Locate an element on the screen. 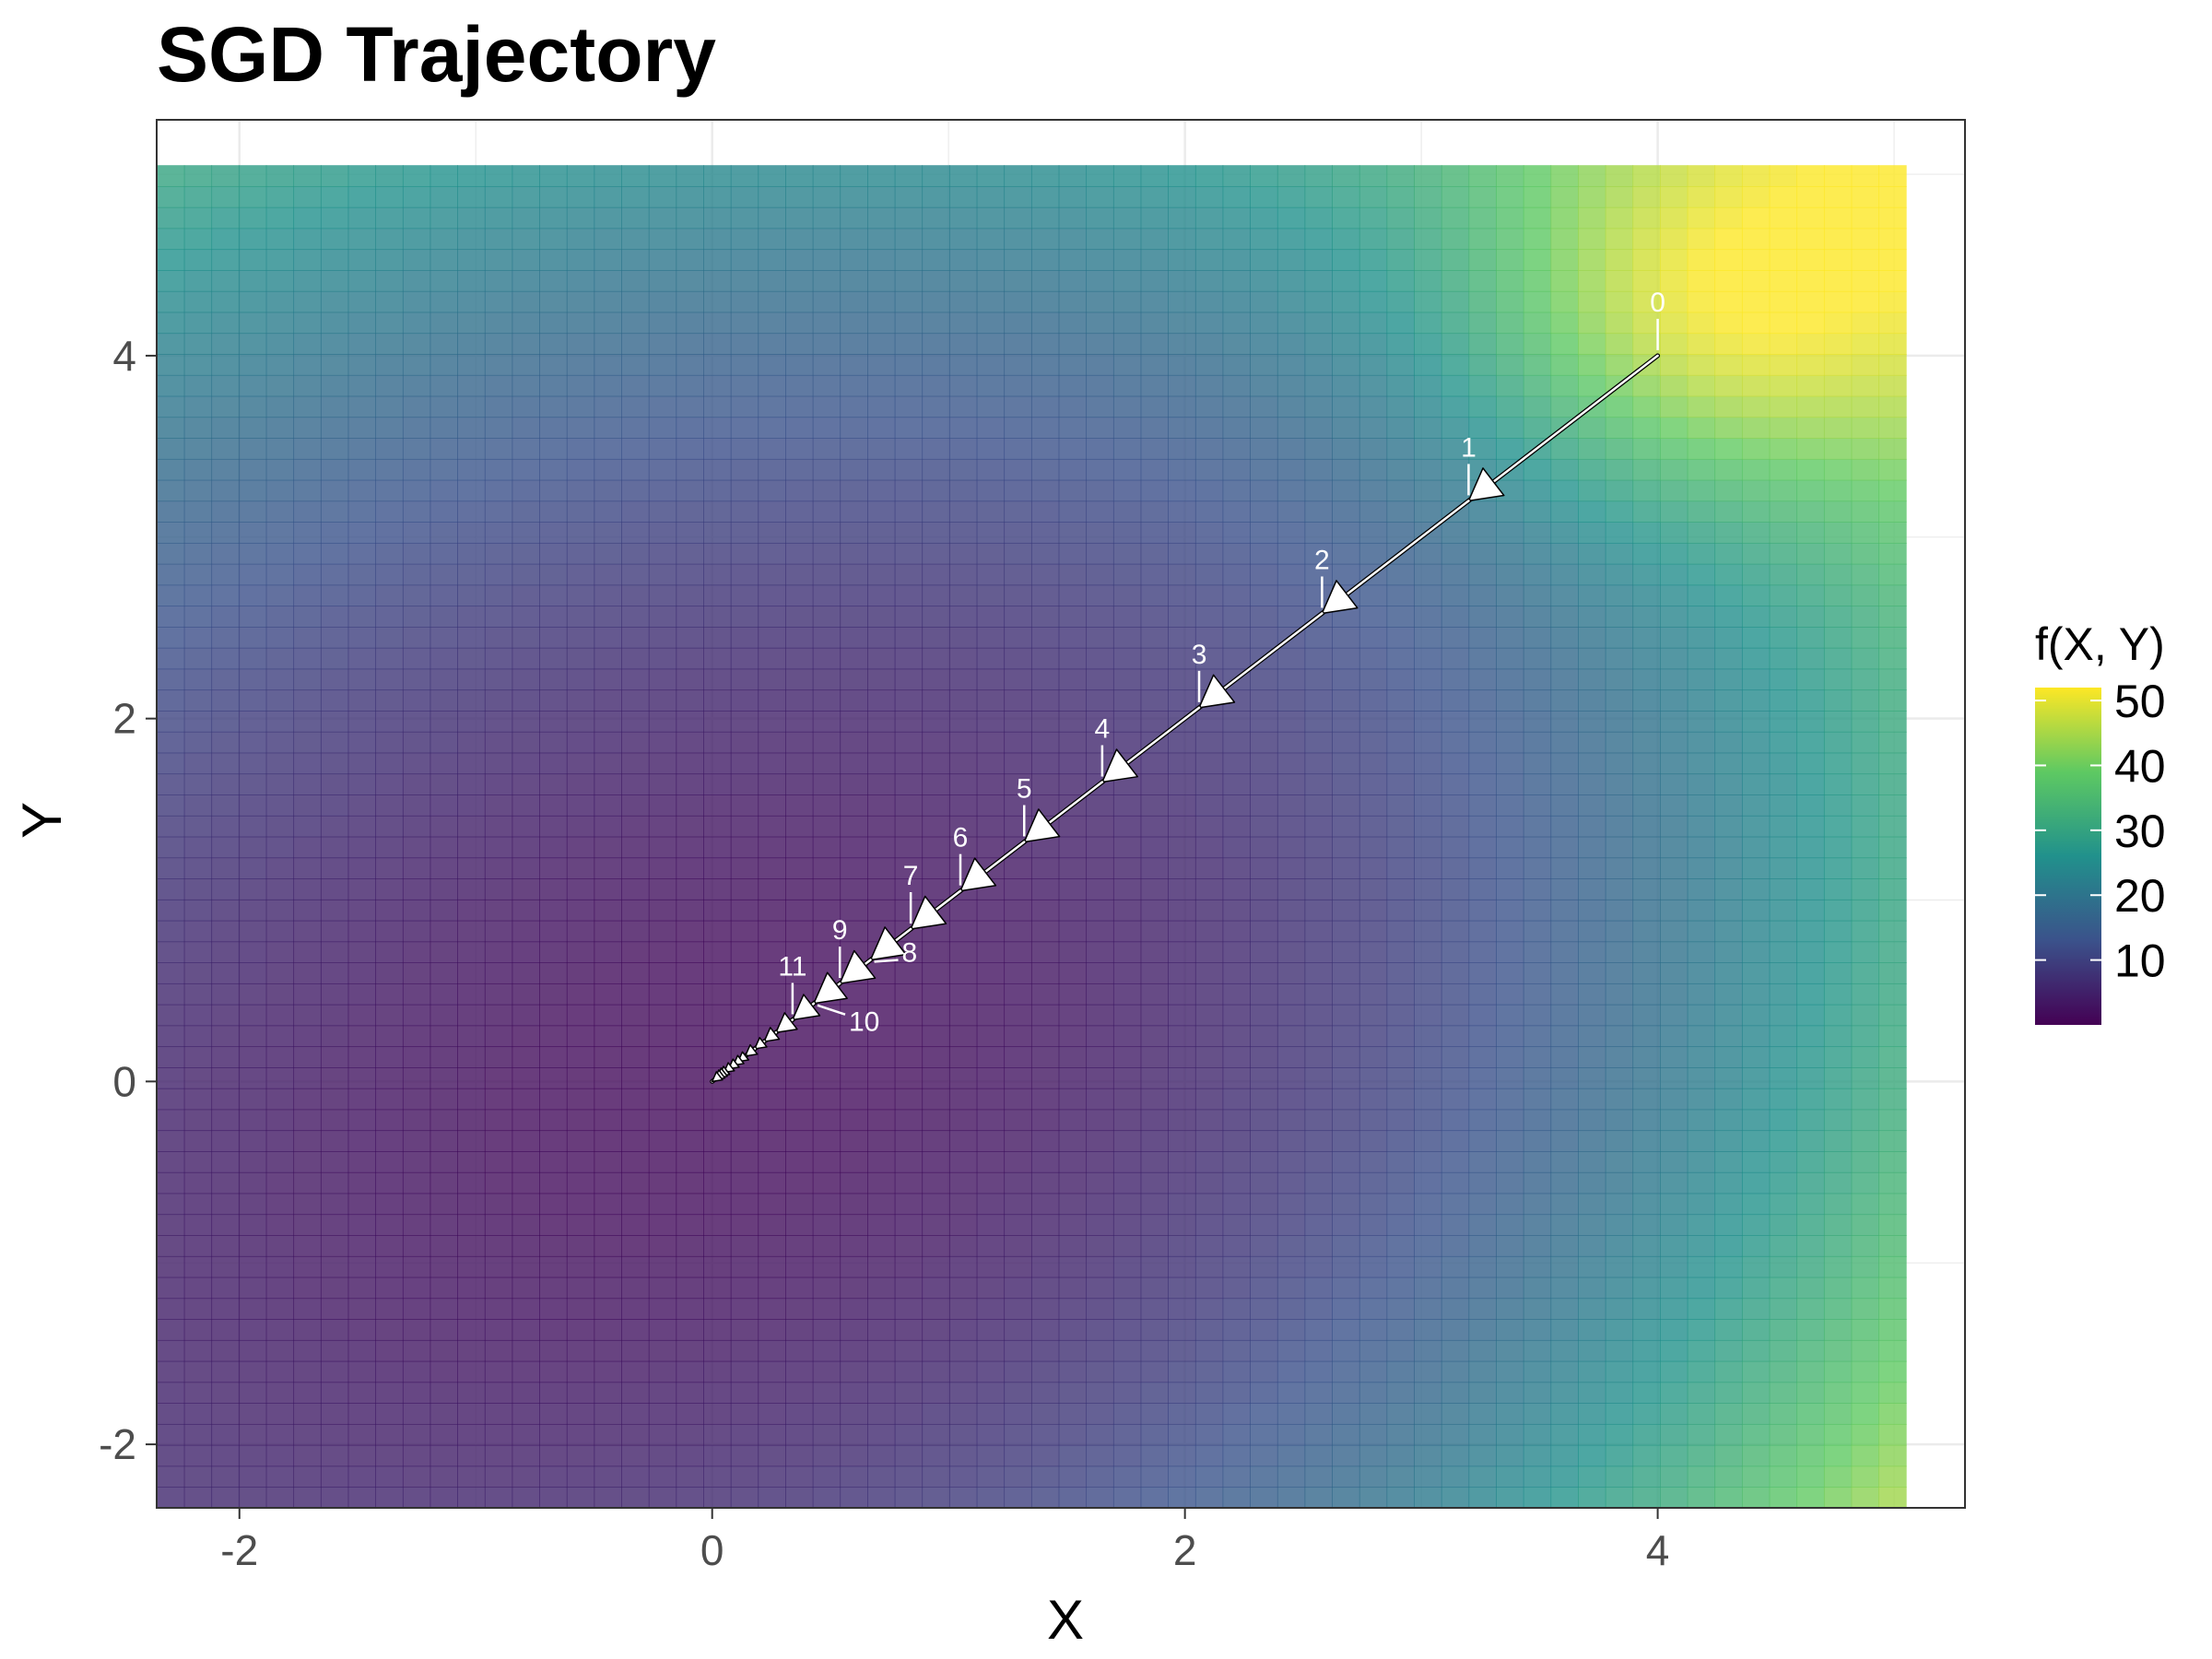 The image size is (2212, 1659). x-tick-label: 0 is located at coordinates (712, 1550).